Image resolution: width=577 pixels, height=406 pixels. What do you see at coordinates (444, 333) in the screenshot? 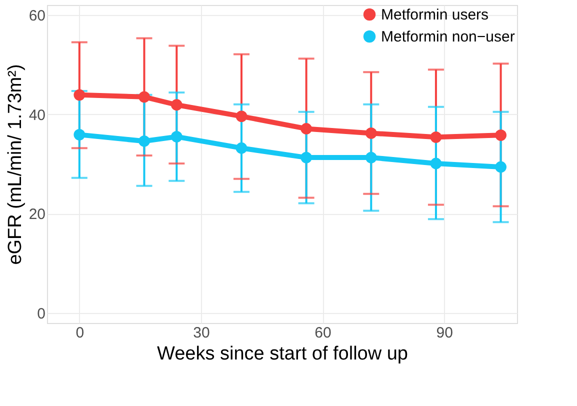
I see `x-tick-label: 90` at bounding box center [444, 333].